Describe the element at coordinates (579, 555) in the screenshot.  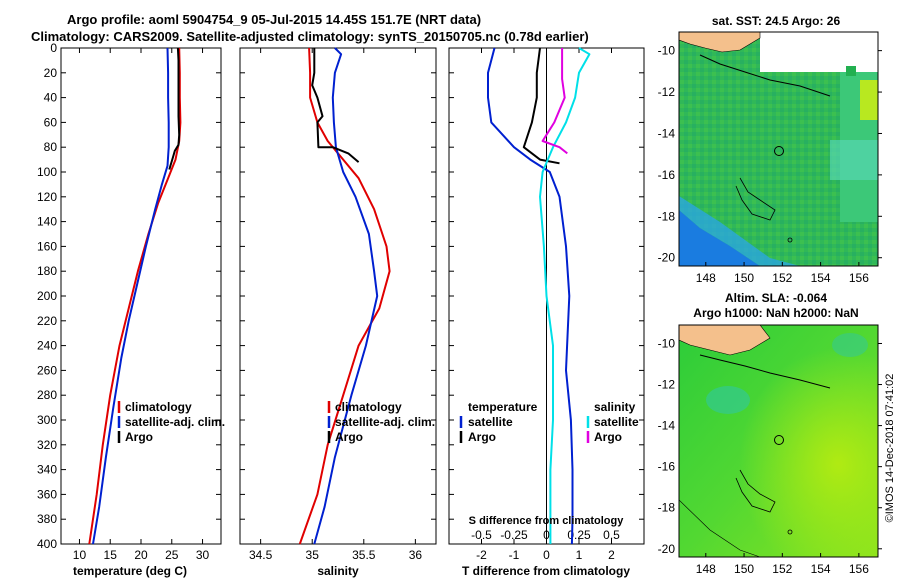
I see `x-tick-label: 1` at that location.